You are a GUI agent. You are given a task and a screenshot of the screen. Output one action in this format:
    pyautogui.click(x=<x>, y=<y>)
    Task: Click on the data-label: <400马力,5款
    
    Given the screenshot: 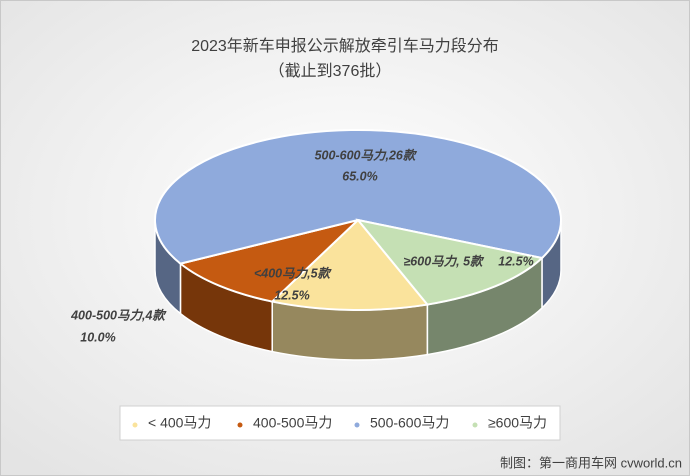 What is the action you would take?
    pyautogui.click(x=293, y=273)
    